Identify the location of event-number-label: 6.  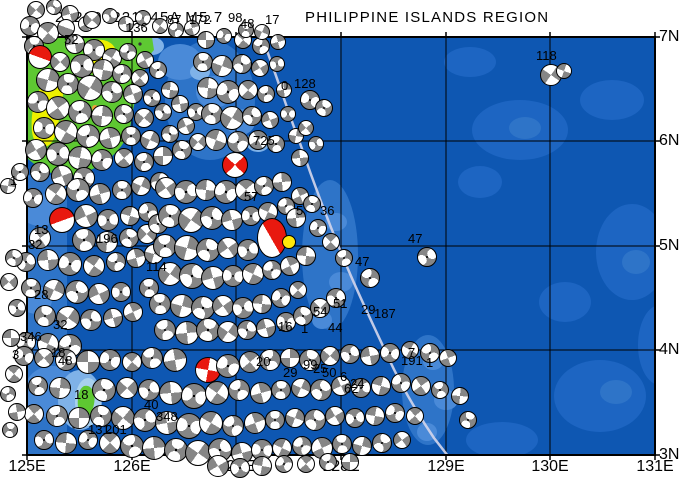
(344, 376).